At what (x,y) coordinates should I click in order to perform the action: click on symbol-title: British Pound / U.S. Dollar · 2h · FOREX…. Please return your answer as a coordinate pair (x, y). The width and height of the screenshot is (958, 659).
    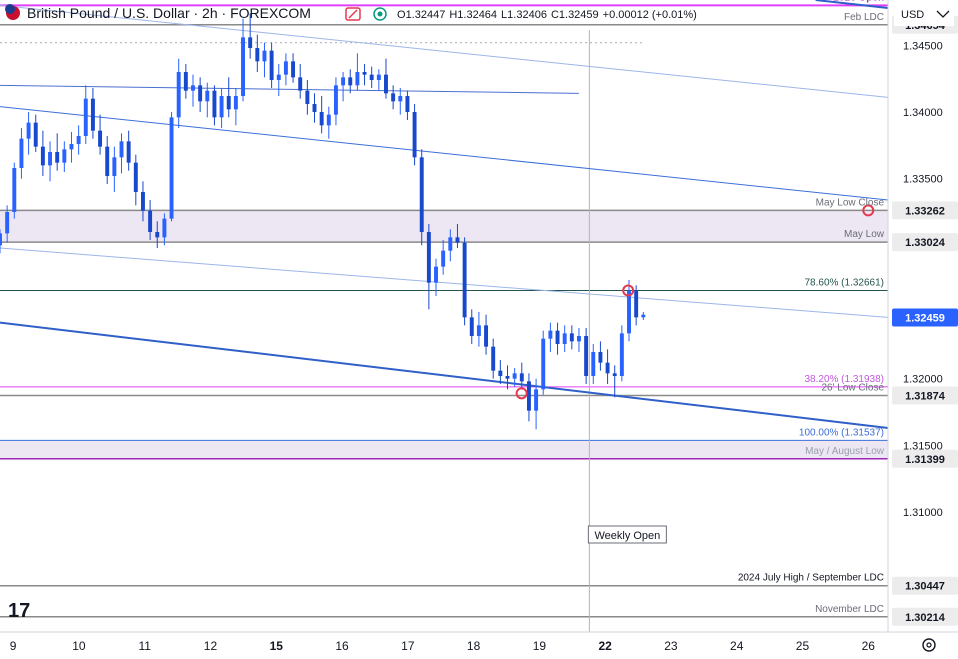
    Looking at the image, I should click on (169, 13).